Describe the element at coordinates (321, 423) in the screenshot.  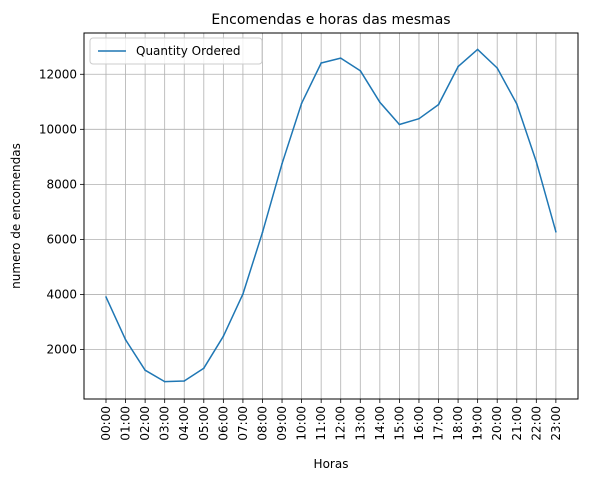
I see `x-tick-label: 11:00` at that location.